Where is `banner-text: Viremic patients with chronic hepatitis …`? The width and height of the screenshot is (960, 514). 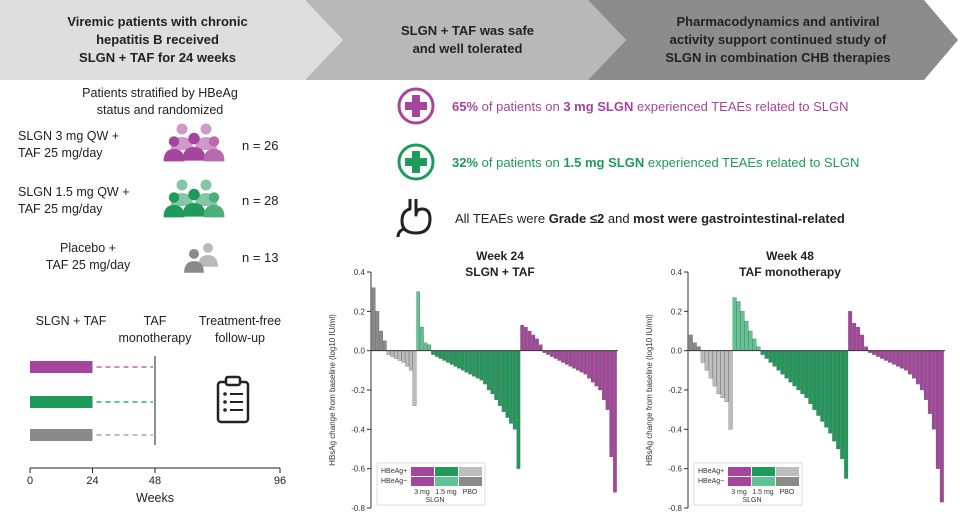
banner-text: Viremic patients with chronic hepatitis … is located at coordinates (157, 39).